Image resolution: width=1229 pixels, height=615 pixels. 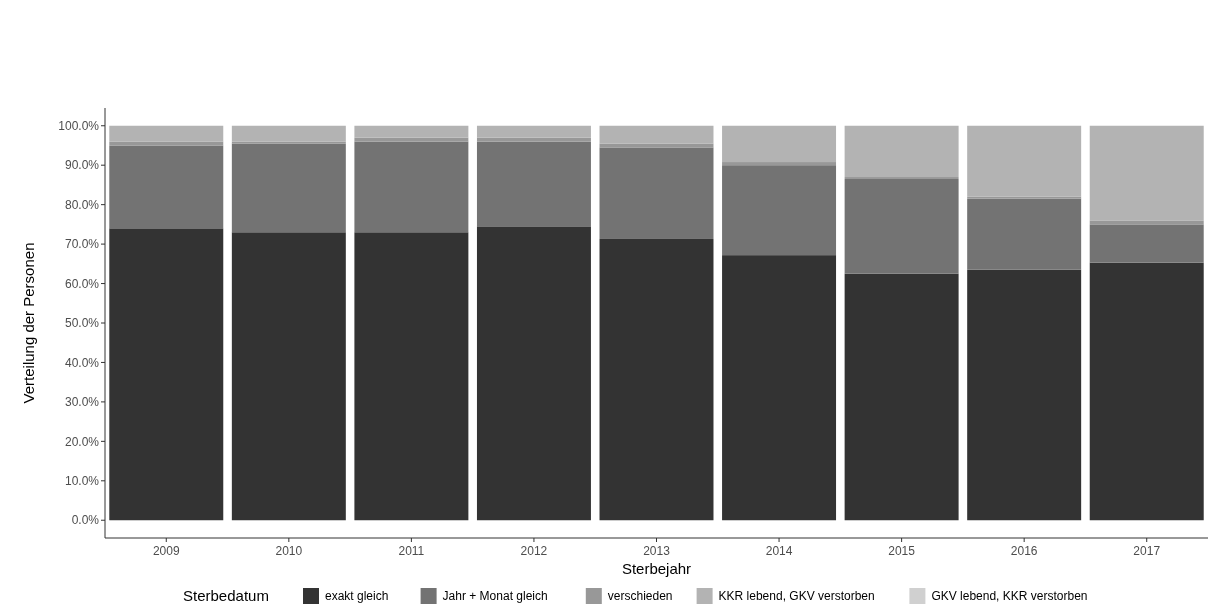 I want to click on y-tick-label: 50.0%, so click(x=82, y=323).